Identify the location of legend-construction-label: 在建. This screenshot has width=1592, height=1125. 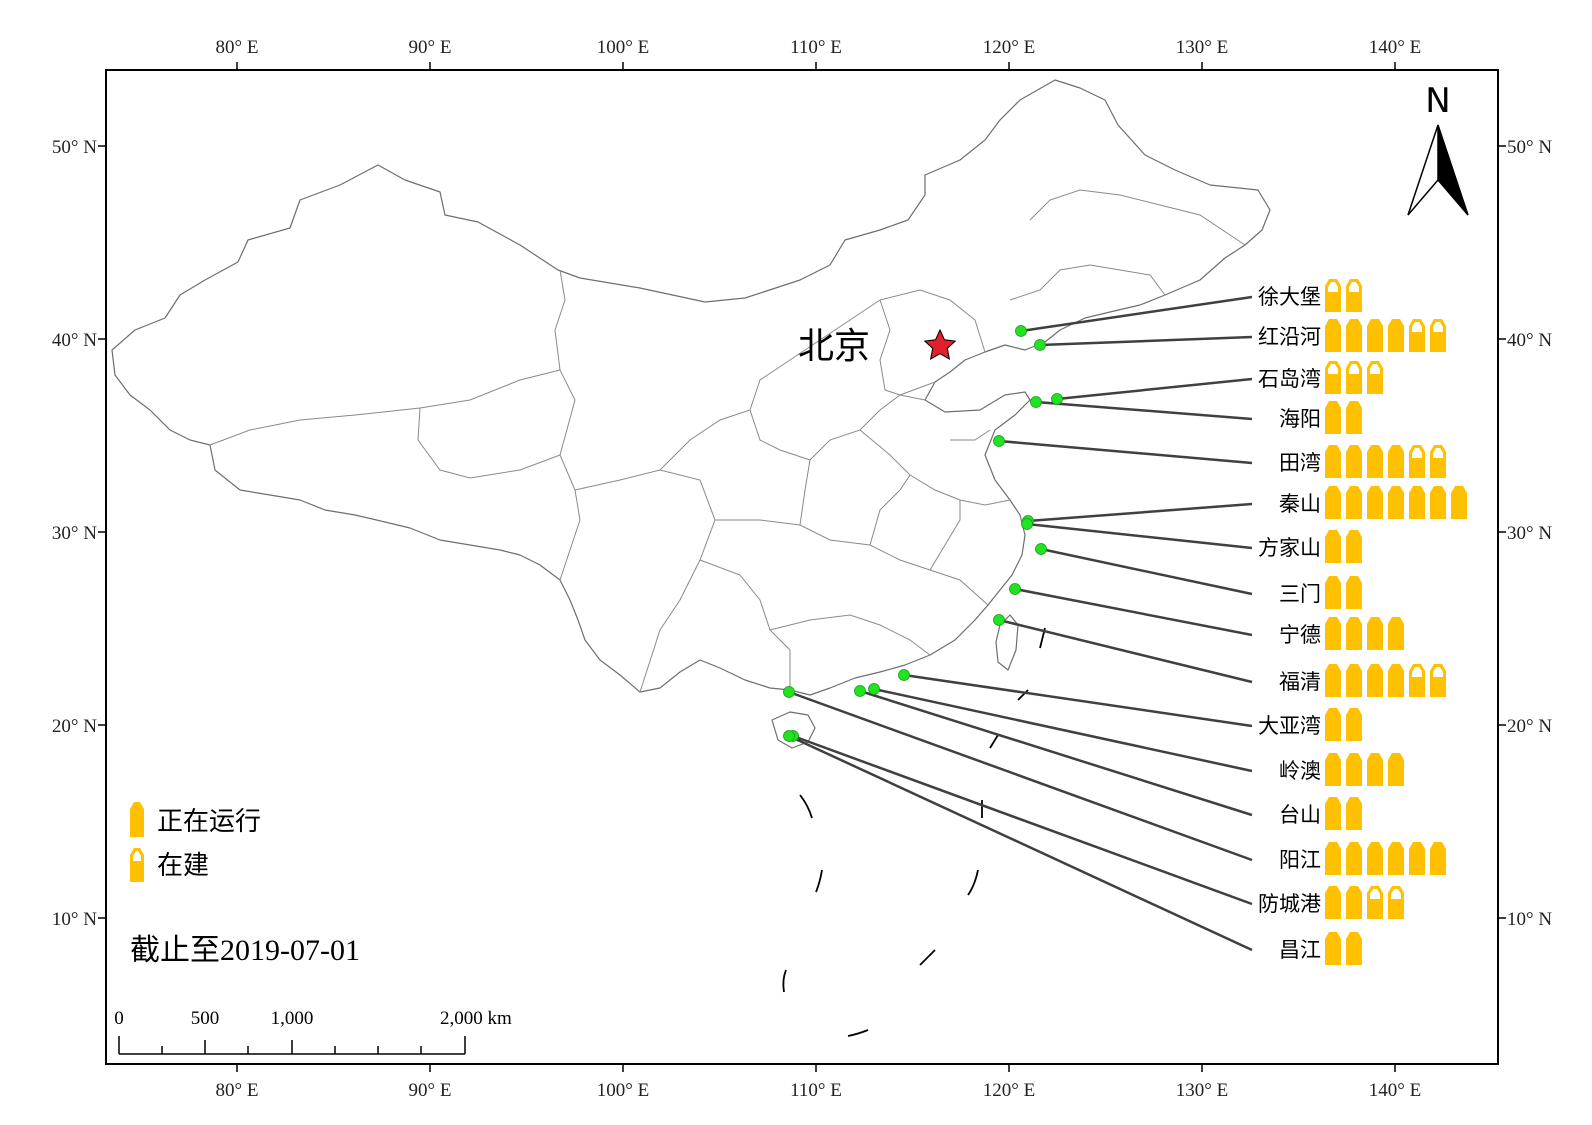
(183, 866).